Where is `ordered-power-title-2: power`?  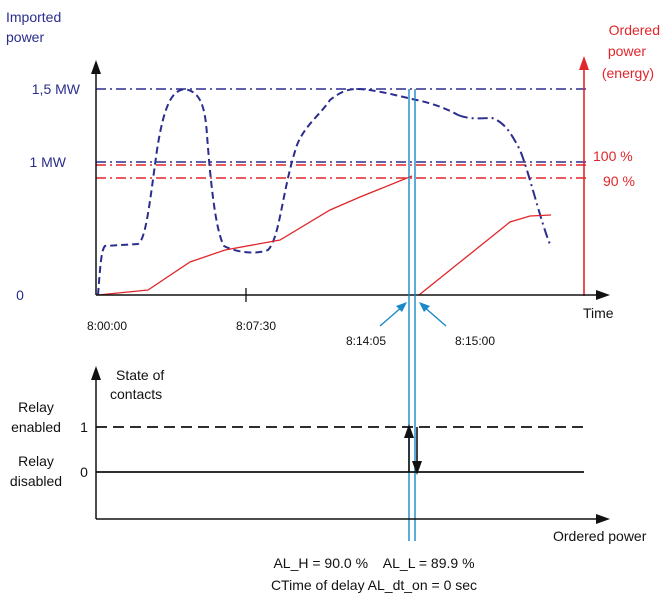
ordered-power-title-2: power is located at coordinates (627, 51).